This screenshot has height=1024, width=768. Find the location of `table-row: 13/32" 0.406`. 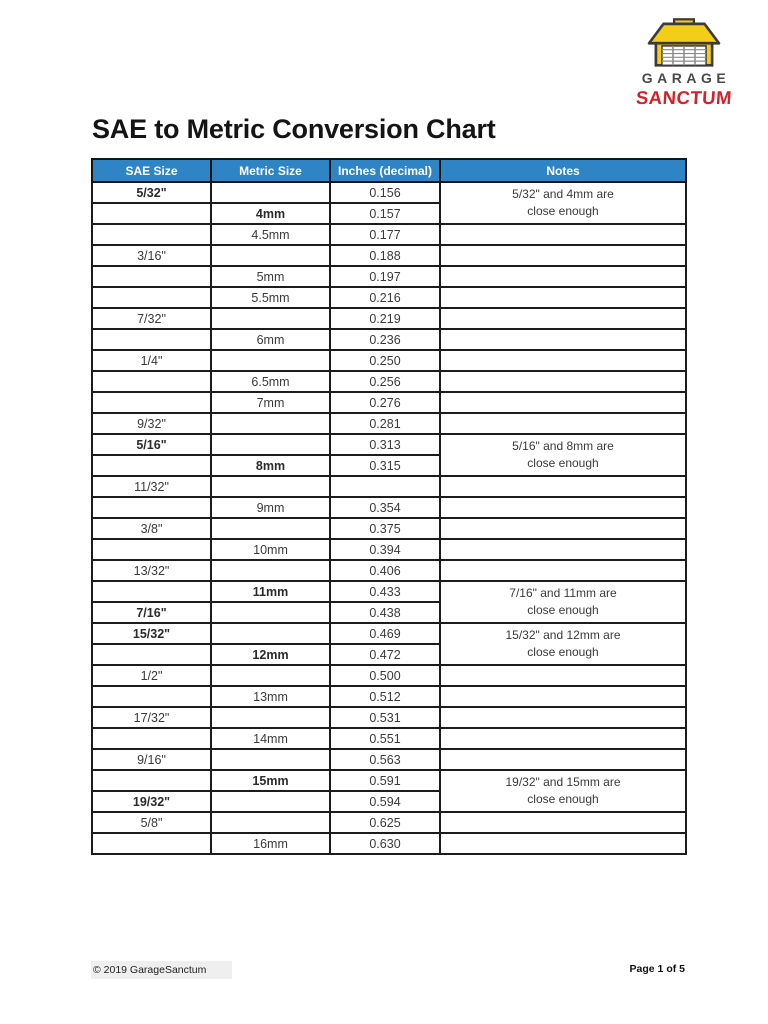

table-row: 13/32" 0.406 is located at coordinates (389, 570).